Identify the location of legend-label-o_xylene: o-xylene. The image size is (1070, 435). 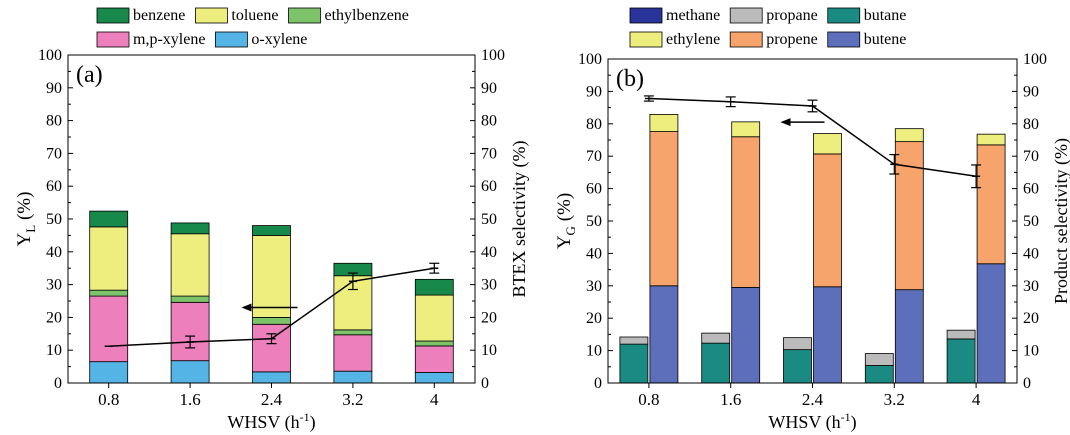
(279, 39).